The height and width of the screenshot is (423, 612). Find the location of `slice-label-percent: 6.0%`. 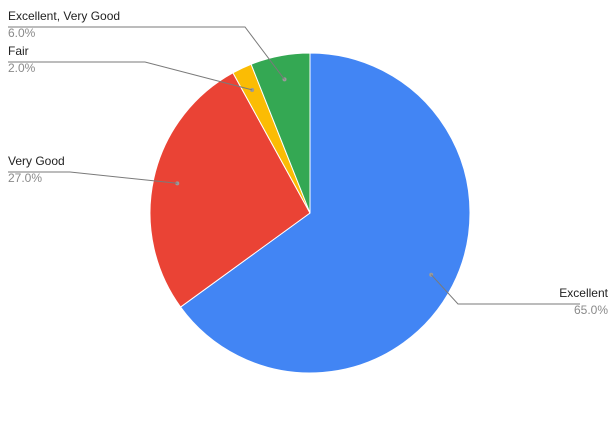

slice-label-percent: 6.0% is located at coordinates (22, 33).